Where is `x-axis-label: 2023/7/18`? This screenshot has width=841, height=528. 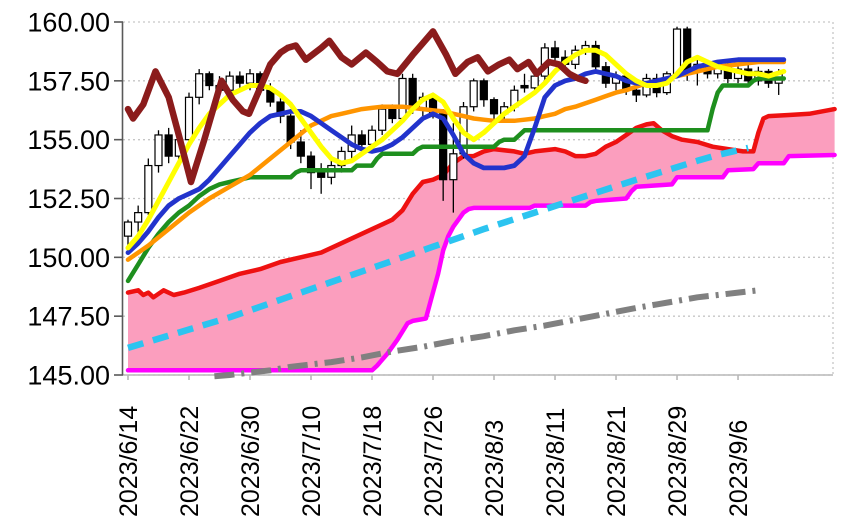 x-axis-label: 2023/7/18 is located at coordinates (373, 461).